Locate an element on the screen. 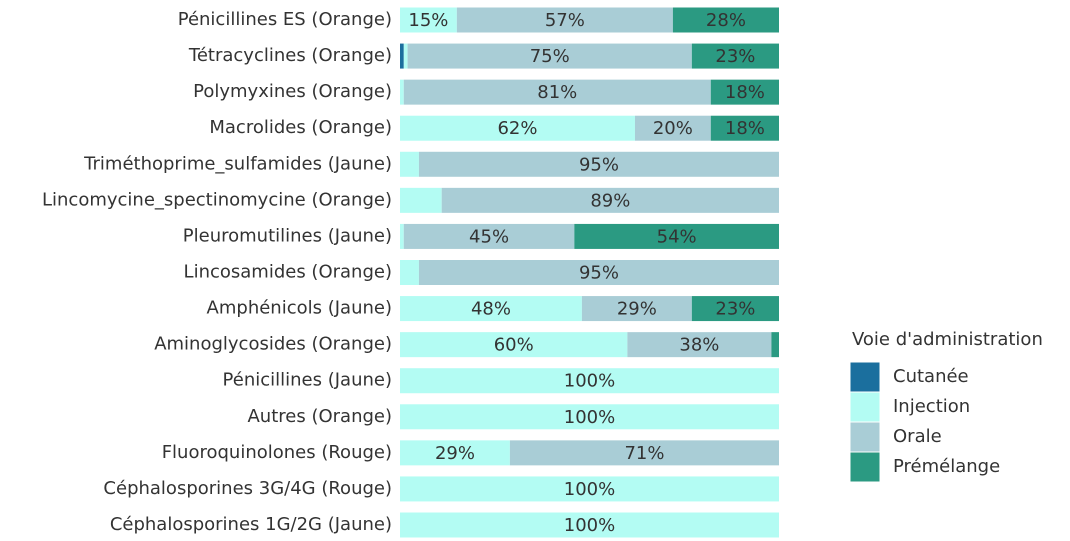  y-tick-label: Lincomycine_spectinomycine (Orange) is located at coordinates (217, 199).